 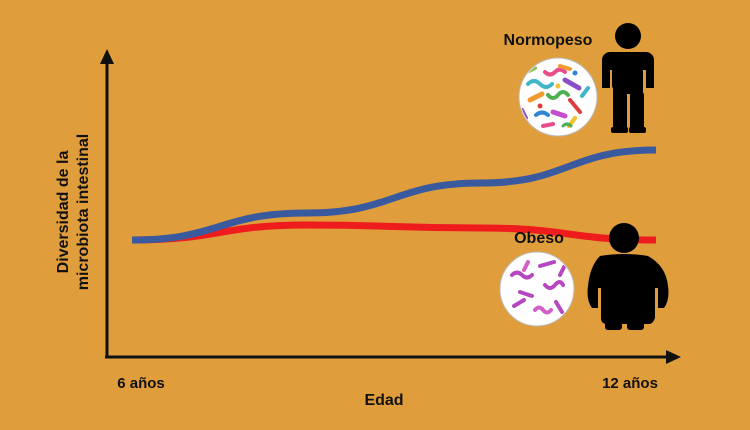 What do you see at coordinates (628, 78) in the screenshot?
I see `slim-person-backpack-icon` at bounding box center [628, 78].